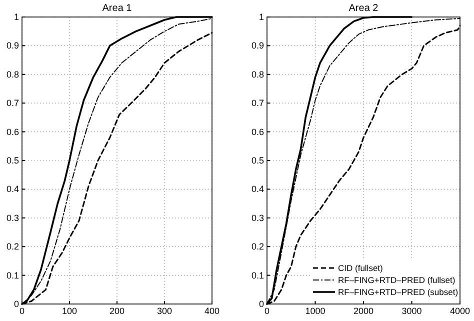 The width and height of the screenshot is (474, 321). I want to click on legend-label: RF–FING+RTD–PRED (subset), so click(398, 292).